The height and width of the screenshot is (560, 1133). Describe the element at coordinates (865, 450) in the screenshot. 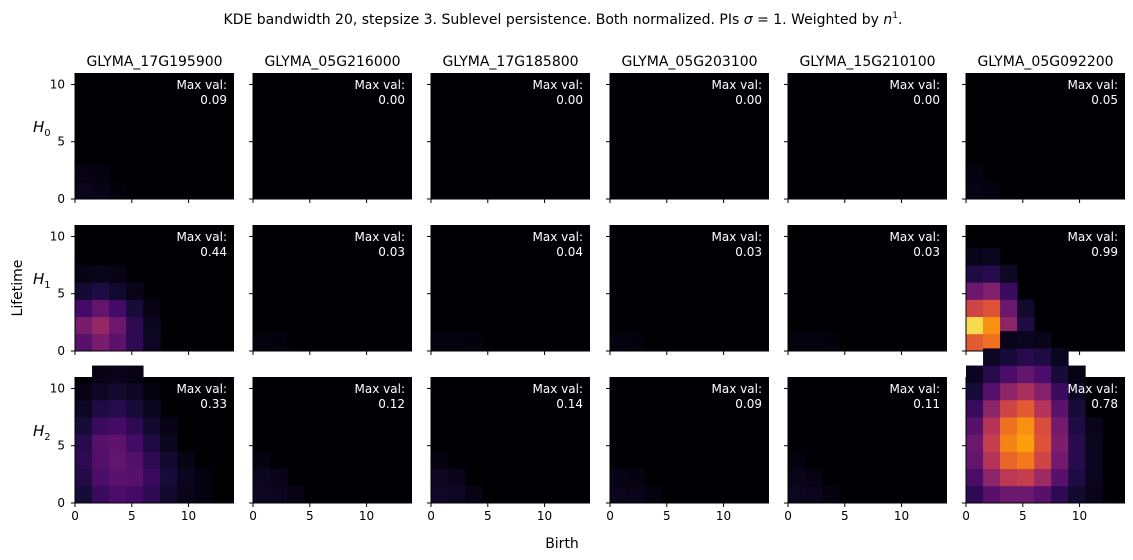

I see `panel-h2-5: Max val:0.11 0 5 10` at that location.